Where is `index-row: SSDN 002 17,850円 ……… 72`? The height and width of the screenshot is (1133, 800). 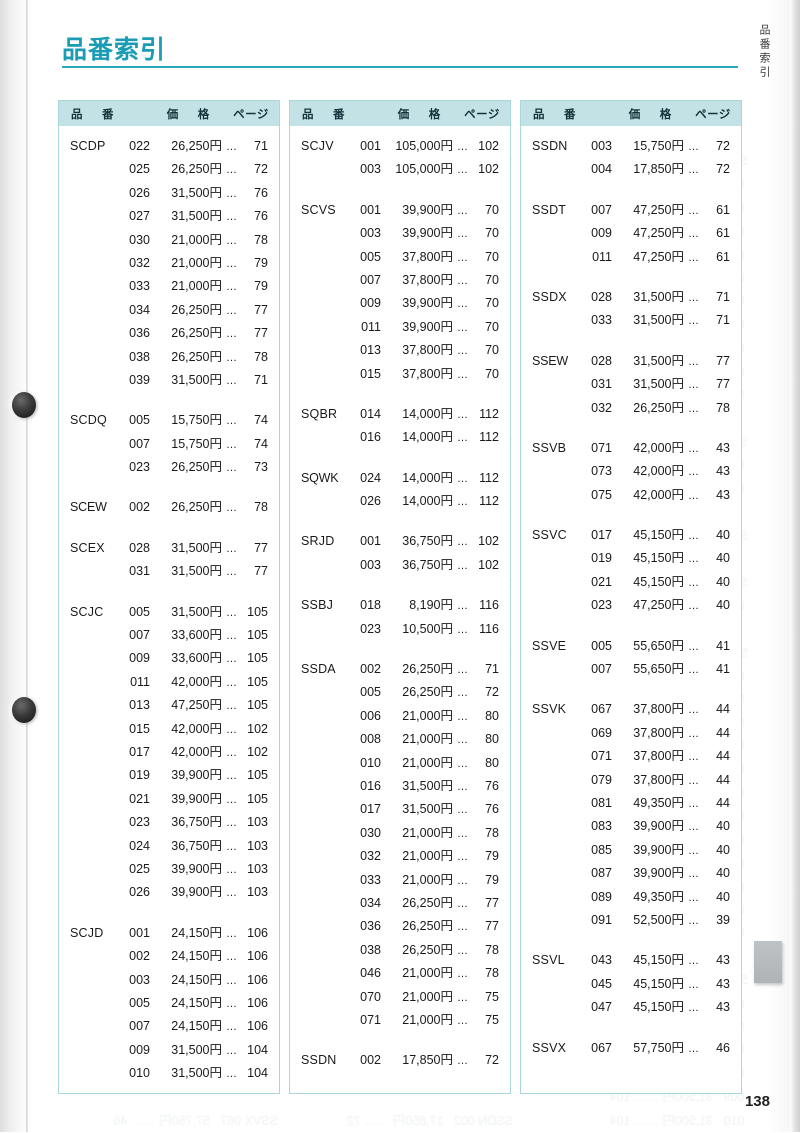
index-row: SSDN 002 17,850円 ……… 72 is located at coordinates (400, 1060).